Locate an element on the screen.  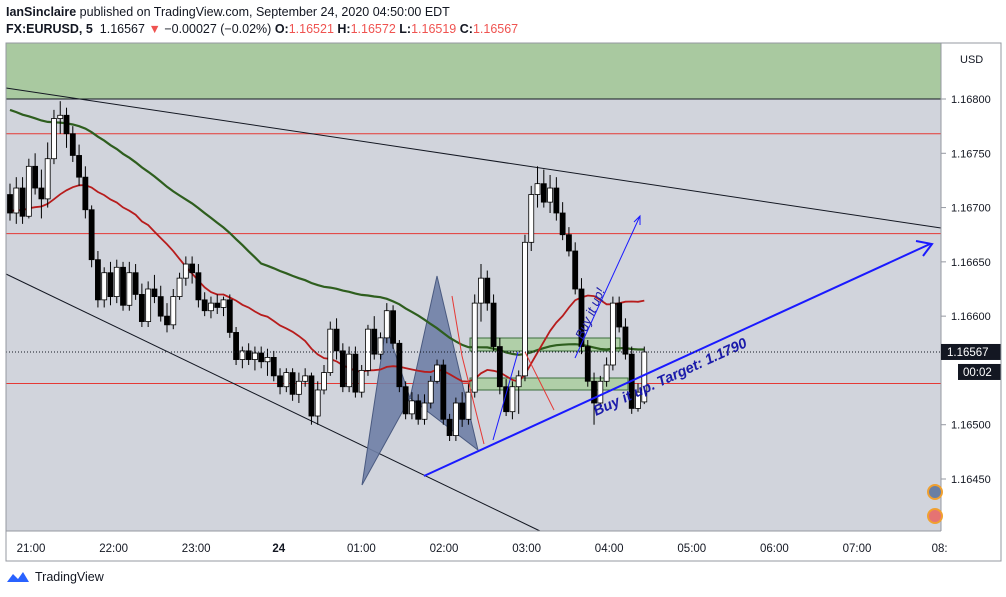
symbol-label: FX:EURUSD, 5 is located at coordinates (49, 29).